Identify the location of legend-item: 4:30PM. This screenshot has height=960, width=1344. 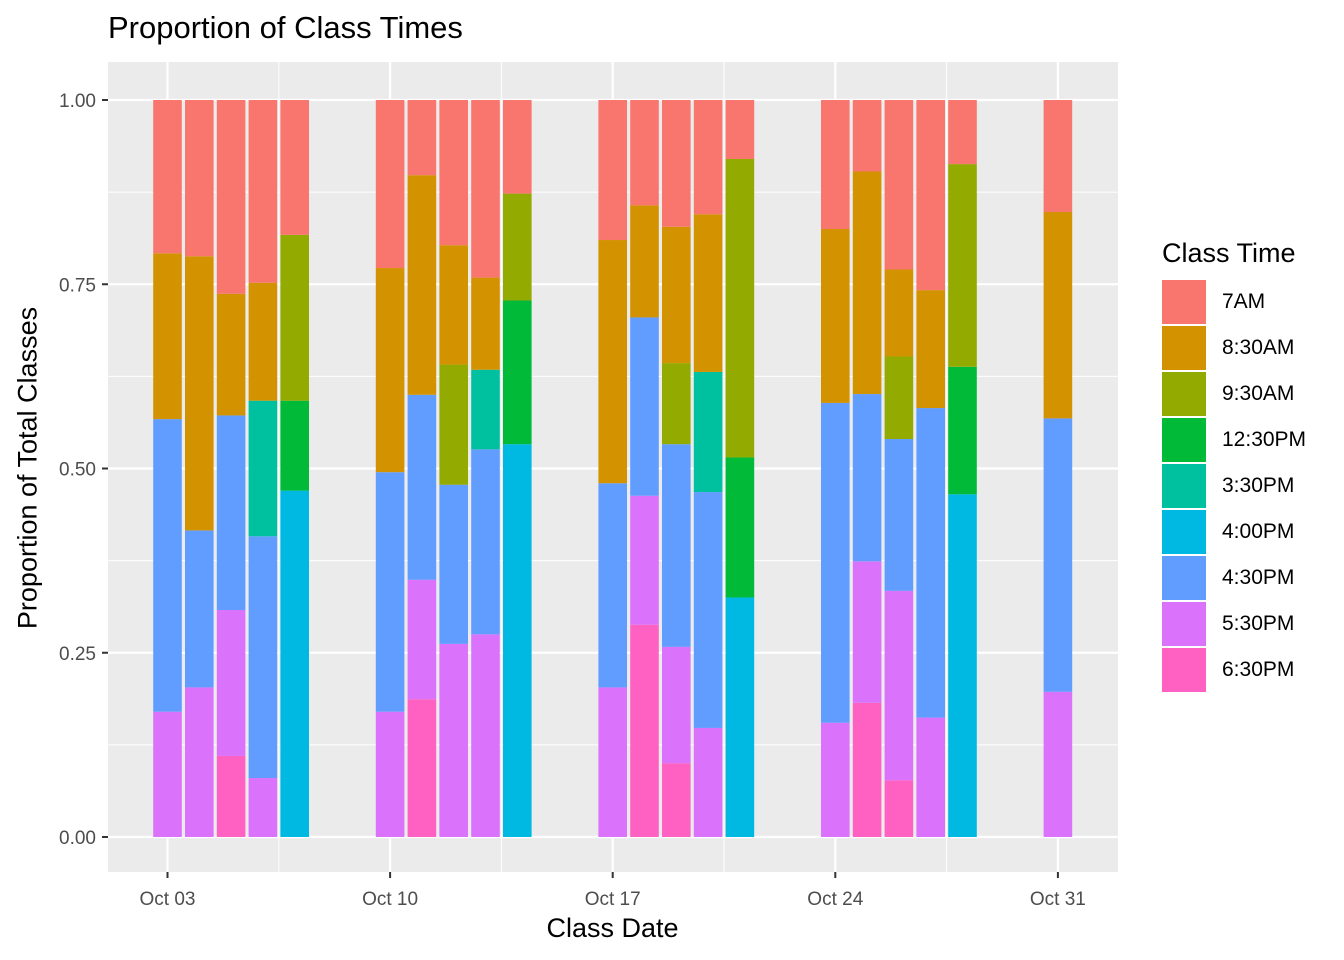
(1234, 578).